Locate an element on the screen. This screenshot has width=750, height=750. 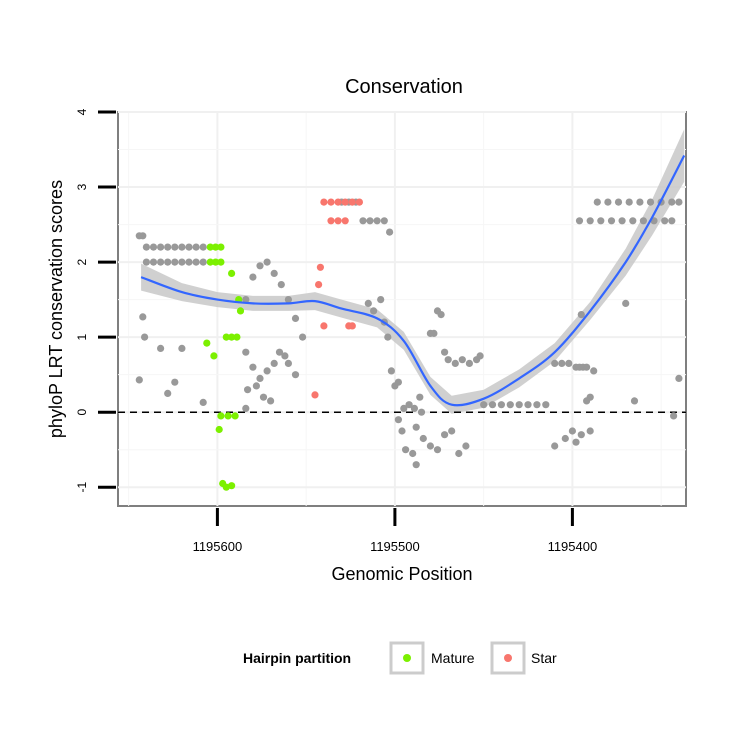
y-tick-label: 0 is located at coordinates (82, 412).